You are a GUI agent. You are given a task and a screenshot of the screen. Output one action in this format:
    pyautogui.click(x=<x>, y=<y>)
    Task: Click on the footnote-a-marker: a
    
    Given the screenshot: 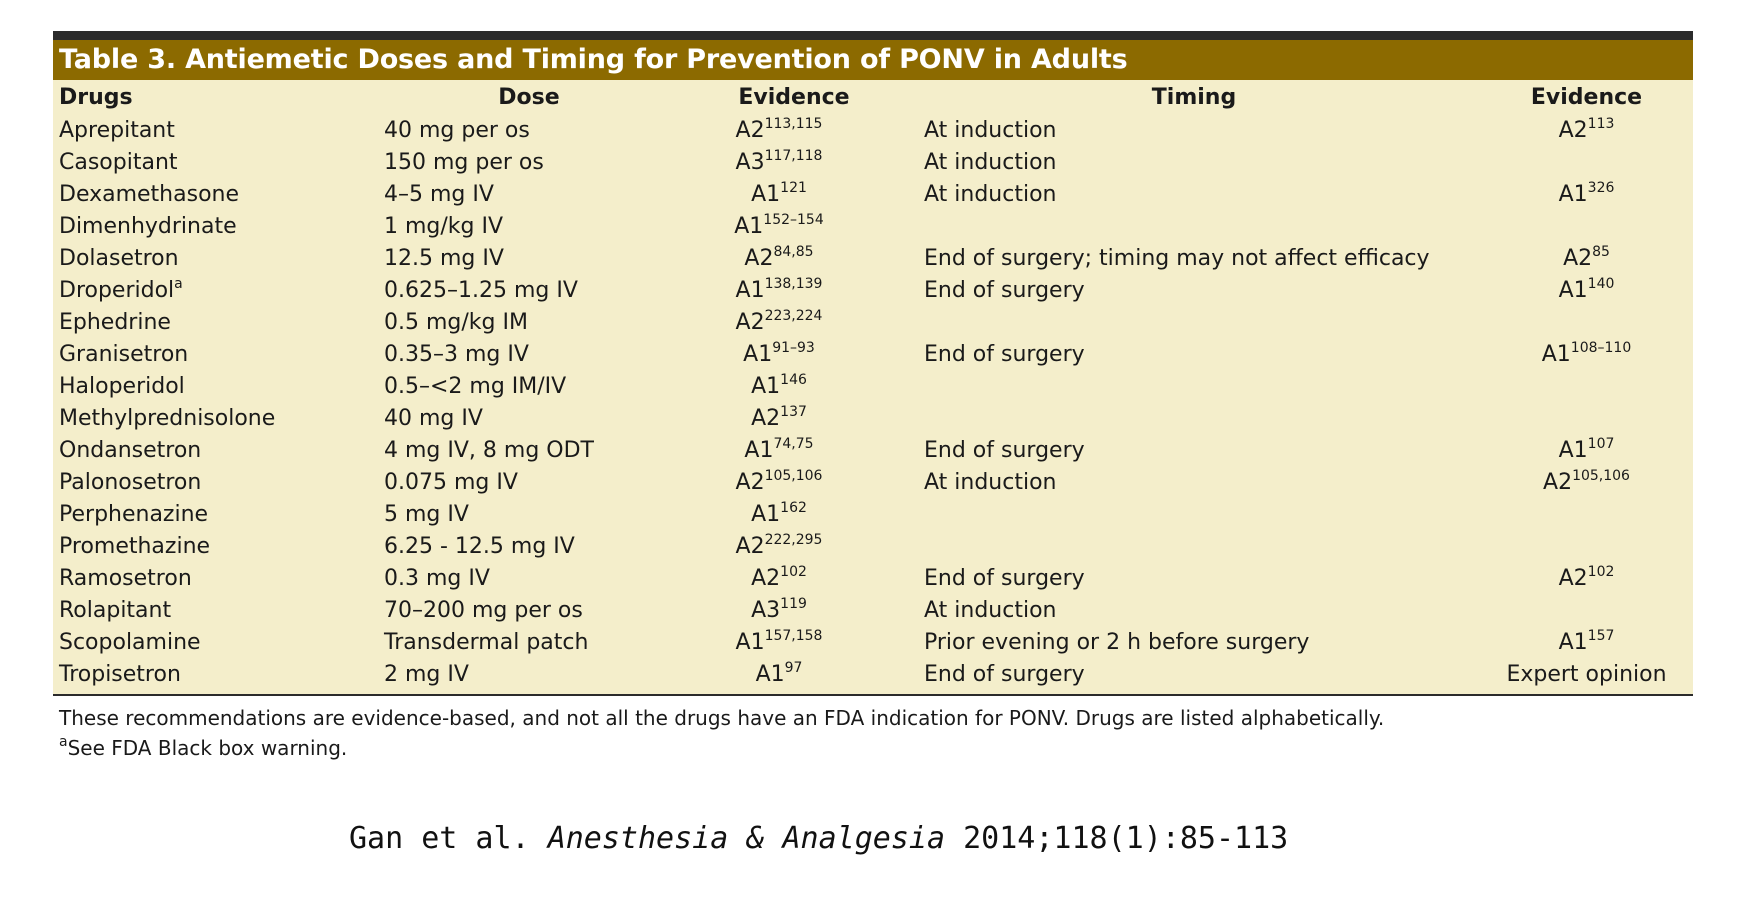 What is the action you would take?
    pyautogui.click(x=63, y=742)
    